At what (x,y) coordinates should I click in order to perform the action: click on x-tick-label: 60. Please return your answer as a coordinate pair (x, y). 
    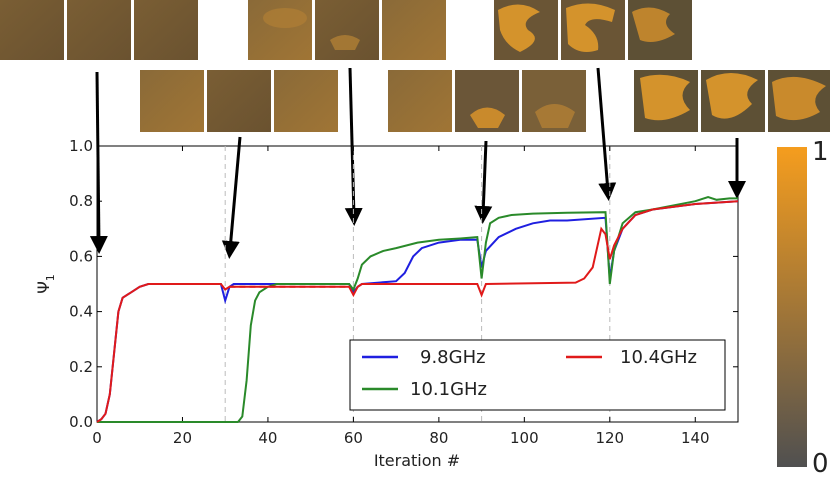
    Looking at the image, I should click on (353, 438).